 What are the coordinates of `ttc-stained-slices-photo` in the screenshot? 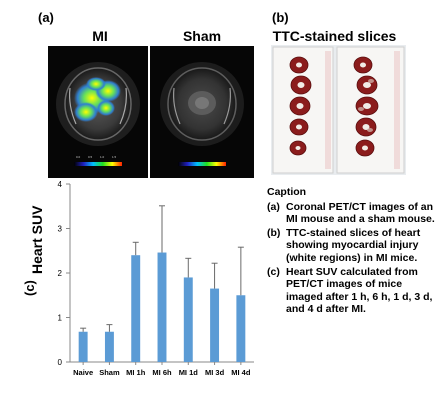 It's located at (338, 110).